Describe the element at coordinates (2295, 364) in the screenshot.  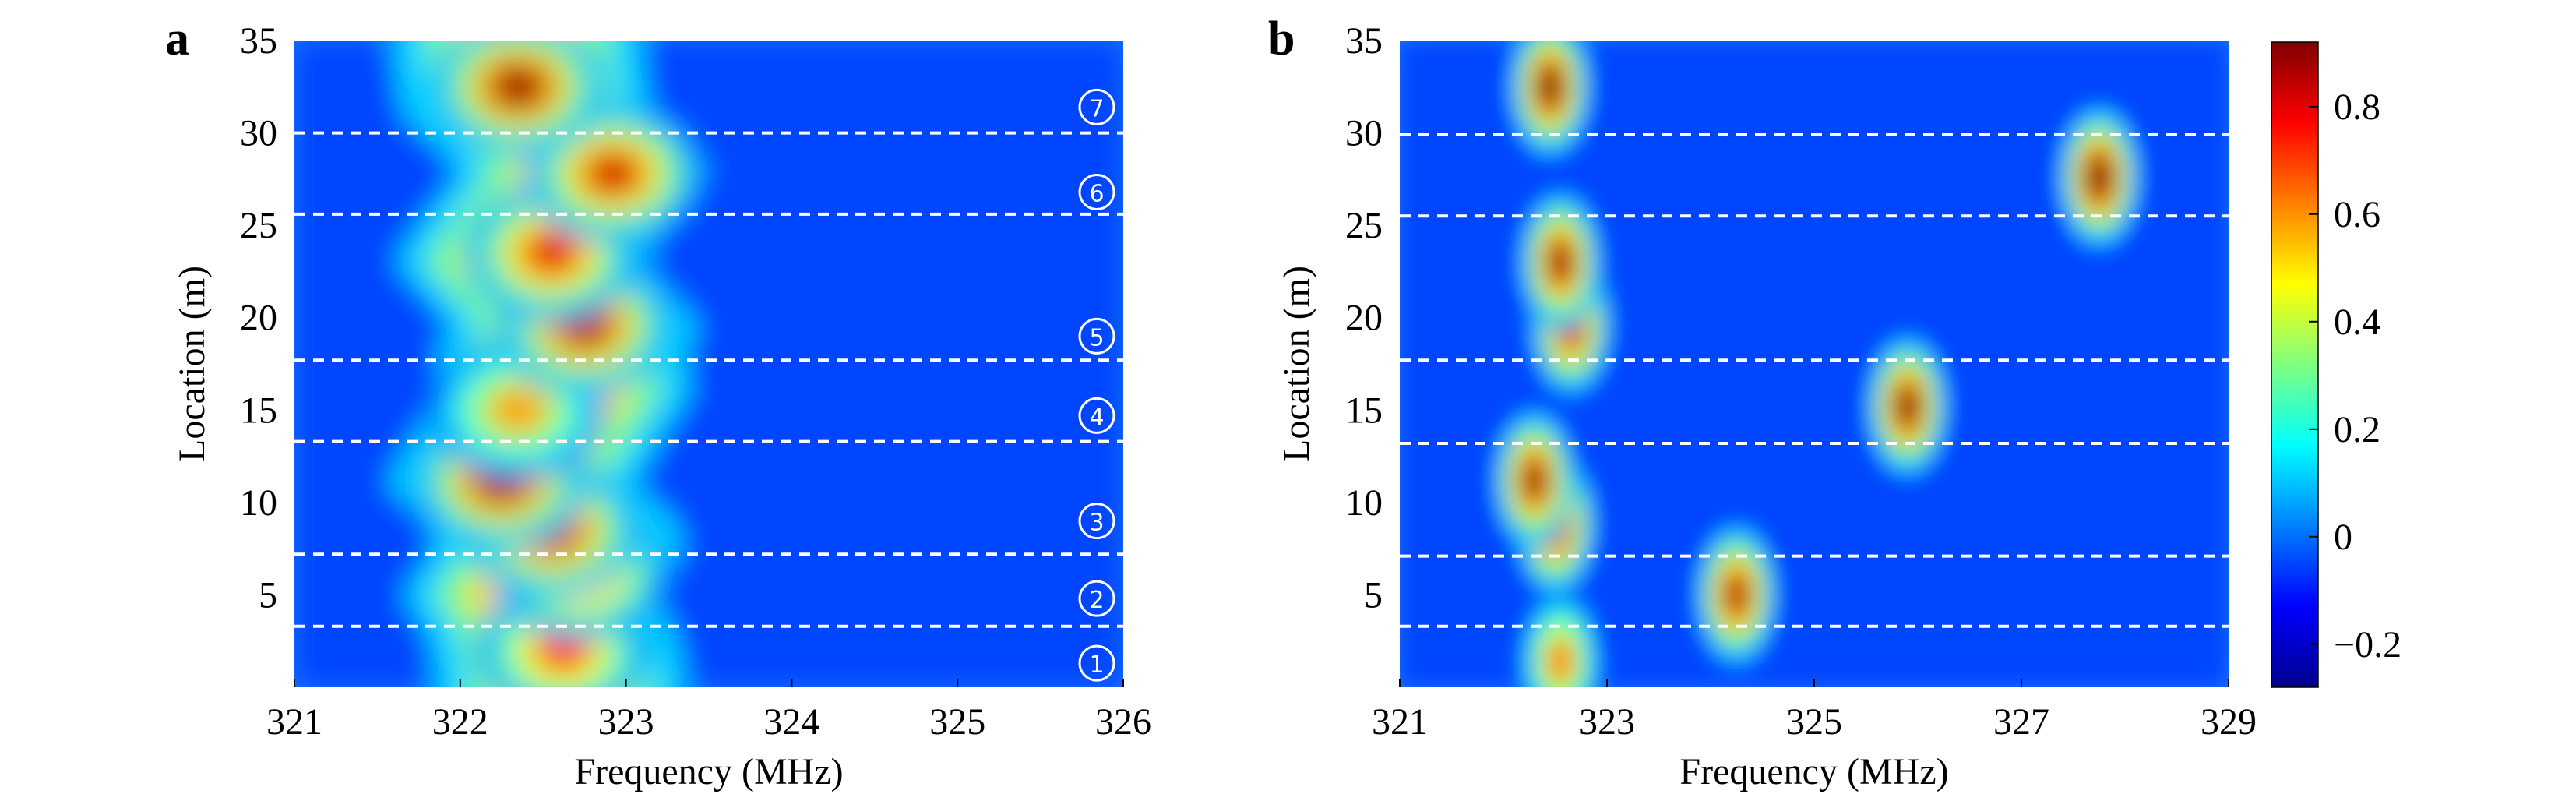
I see `colorbar-gradient` at that location.